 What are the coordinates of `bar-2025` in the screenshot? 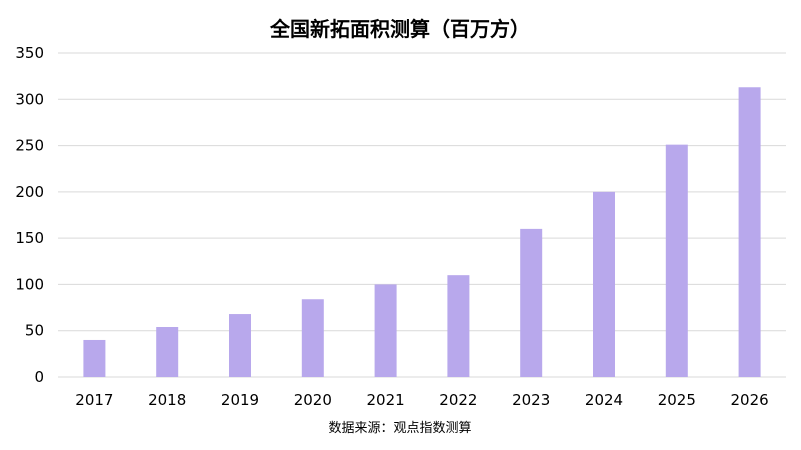 It's located at (676, 260).